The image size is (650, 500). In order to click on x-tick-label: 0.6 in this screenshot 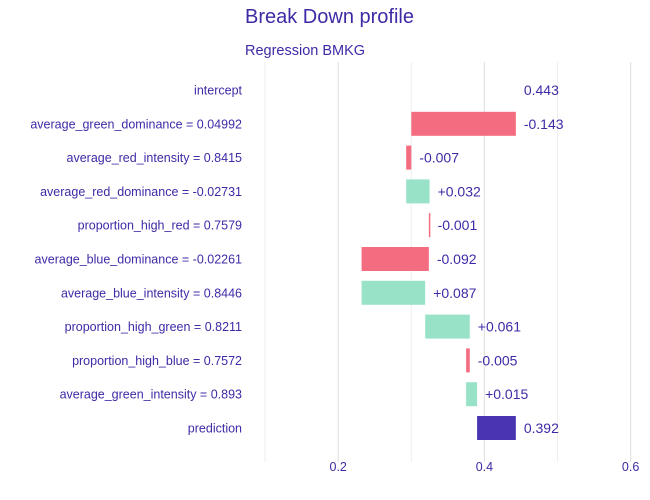, I will do `click(630, 467)`.